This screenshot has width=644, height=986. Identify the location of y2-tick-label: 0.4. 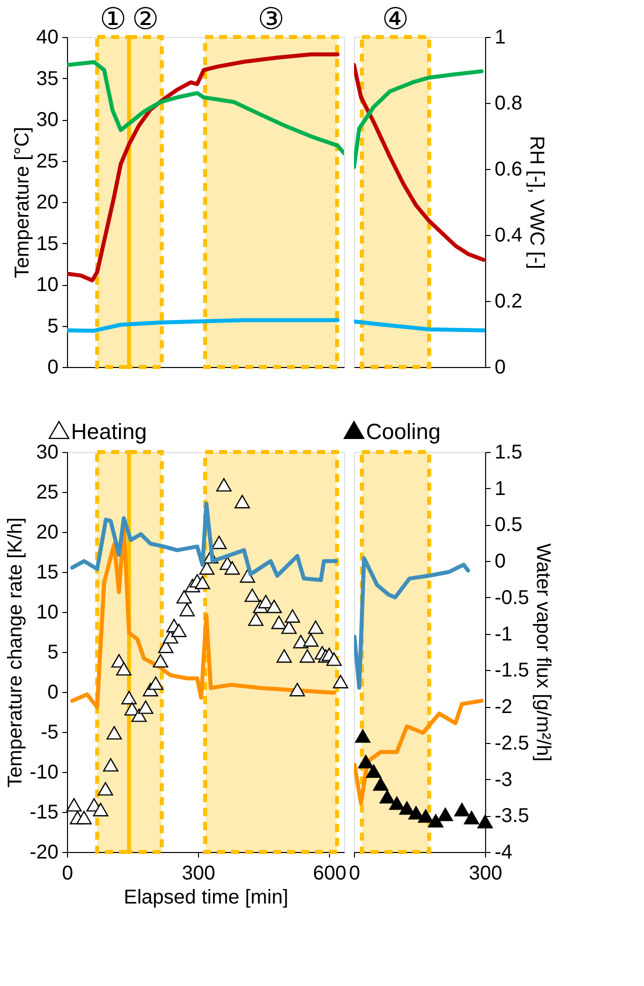
(508, 235).